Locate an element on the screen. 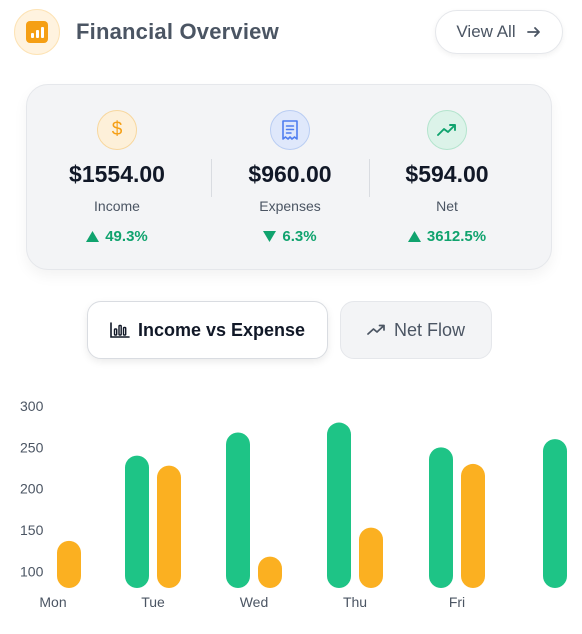 The height and width of the screenshot is (634, 582). income-amount: $1554.00 is located at coordinates (117, 174).